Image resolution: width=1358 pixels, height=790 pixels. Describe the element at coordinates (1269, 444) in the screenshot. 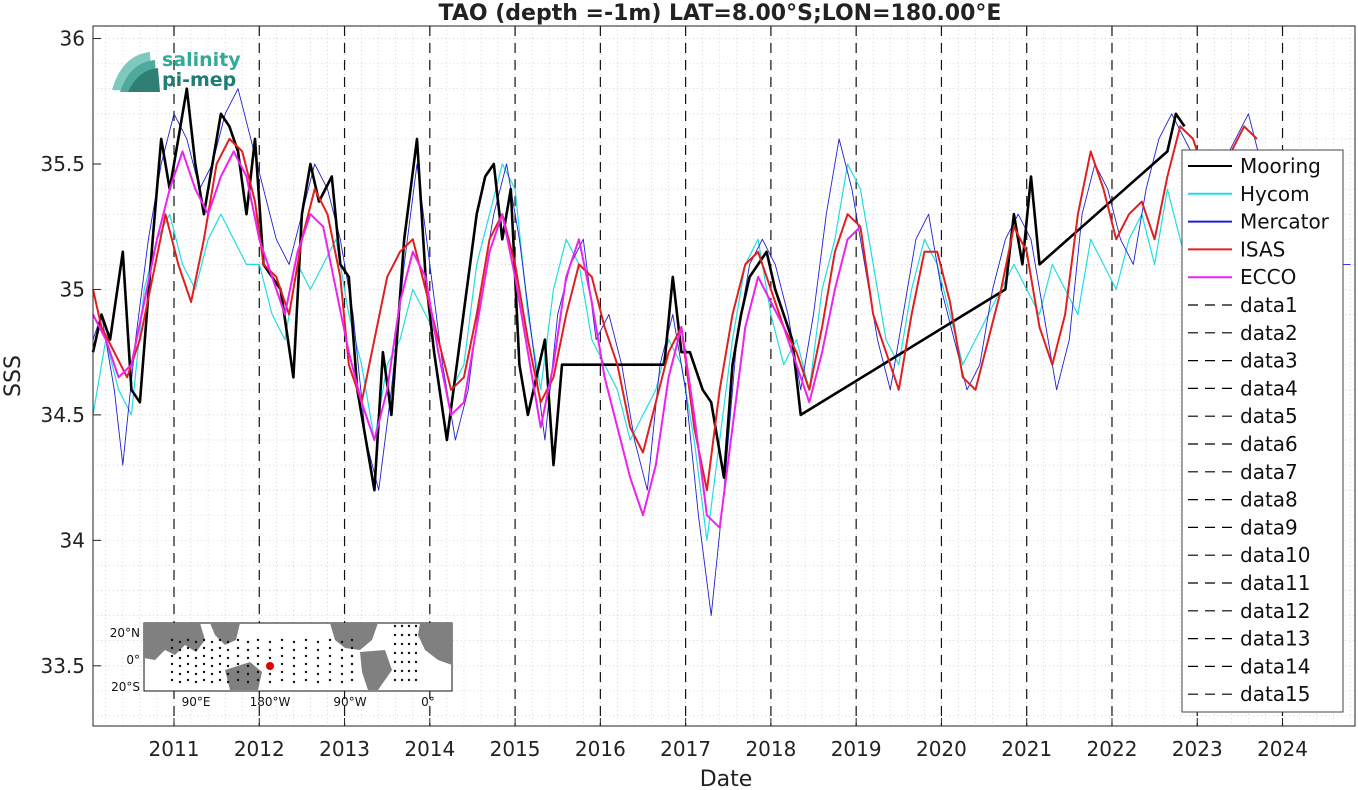

I see `legend-label-data6: data6` at that location.